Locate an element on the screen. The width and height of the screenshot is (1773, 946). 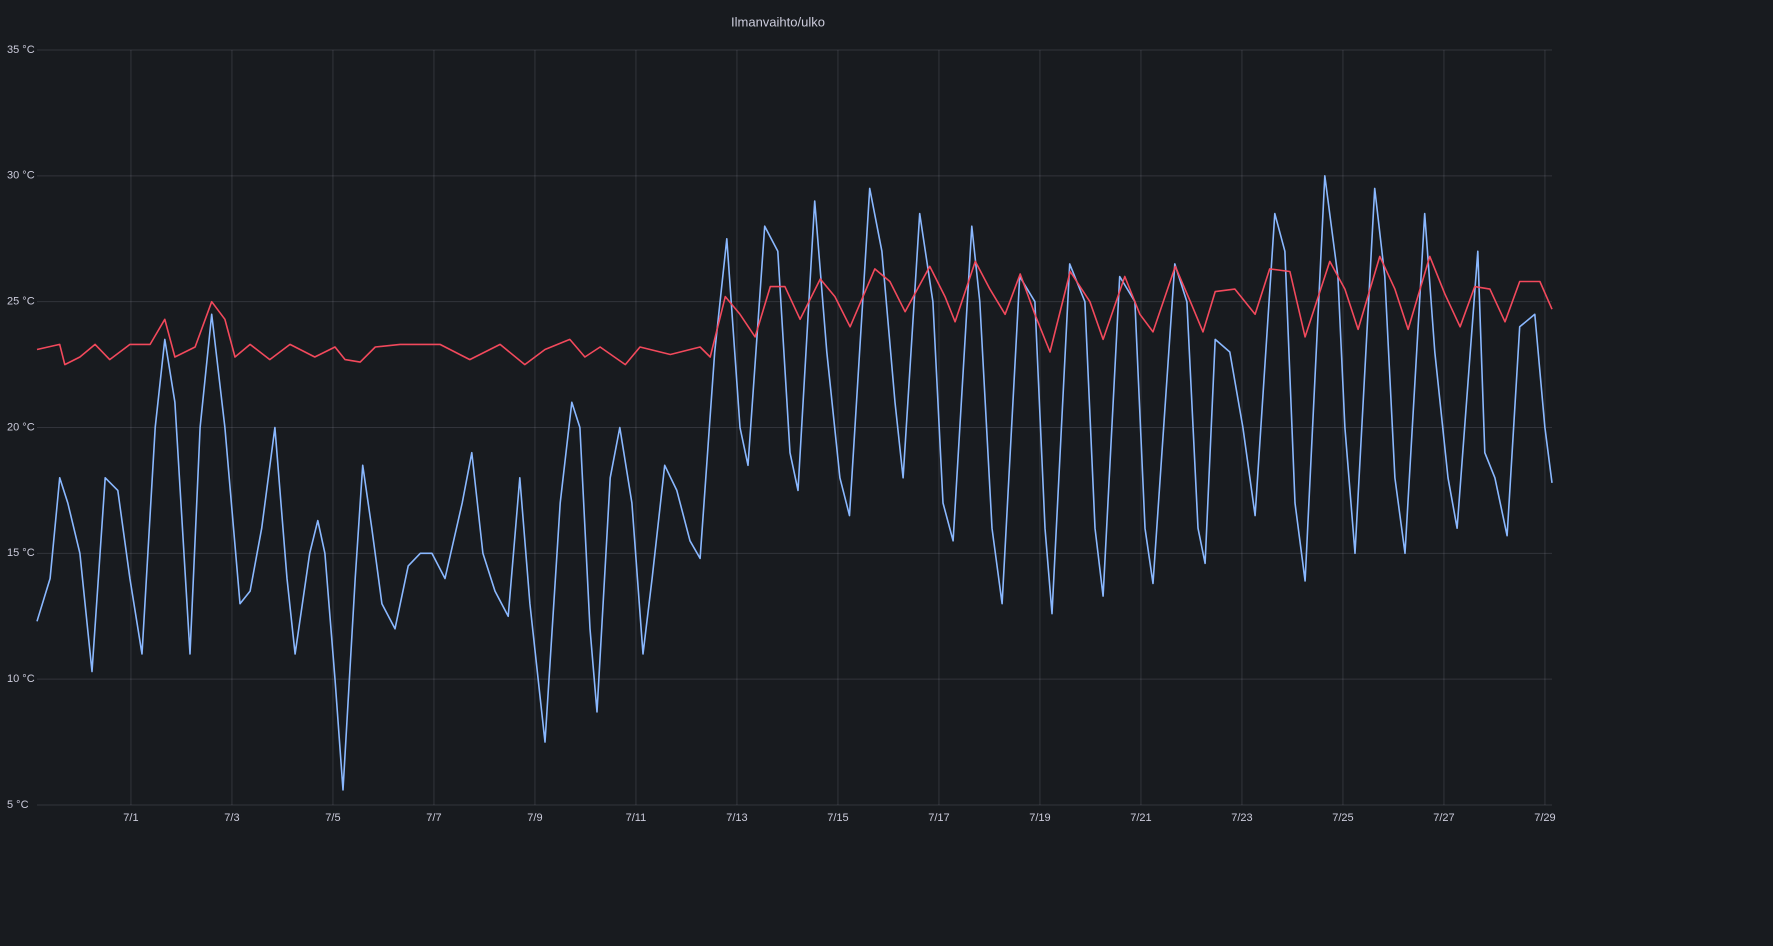
y-tick-label: 35 °C is located at coordinates (21, 50).